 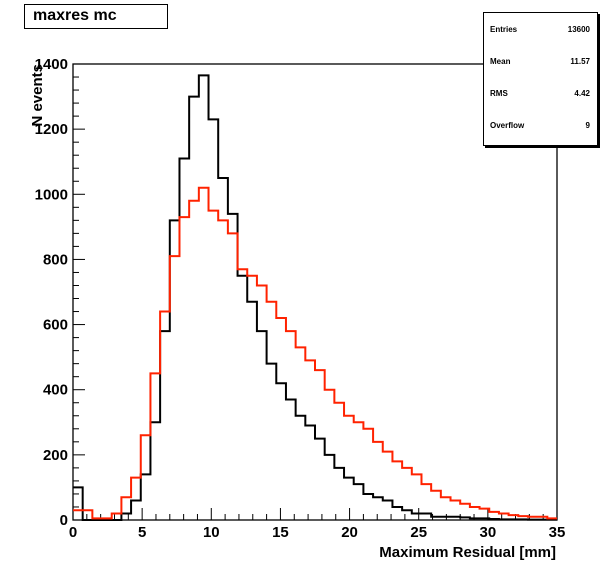 I want to click on stats-label: Overflow, so click(x=507, y=125).